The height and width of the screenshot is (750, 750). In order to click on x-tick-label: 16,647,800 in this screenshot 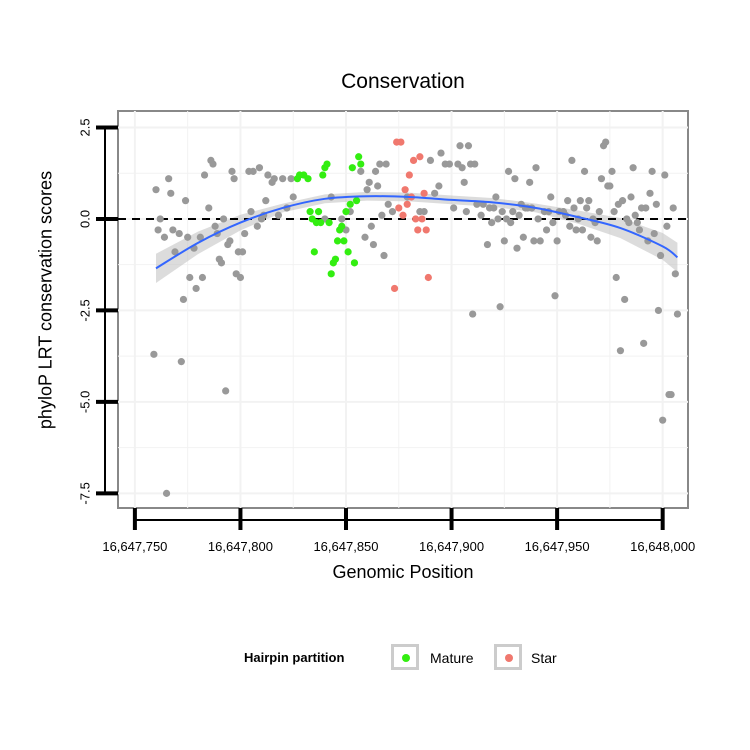, I will do `click(240, 546)`.